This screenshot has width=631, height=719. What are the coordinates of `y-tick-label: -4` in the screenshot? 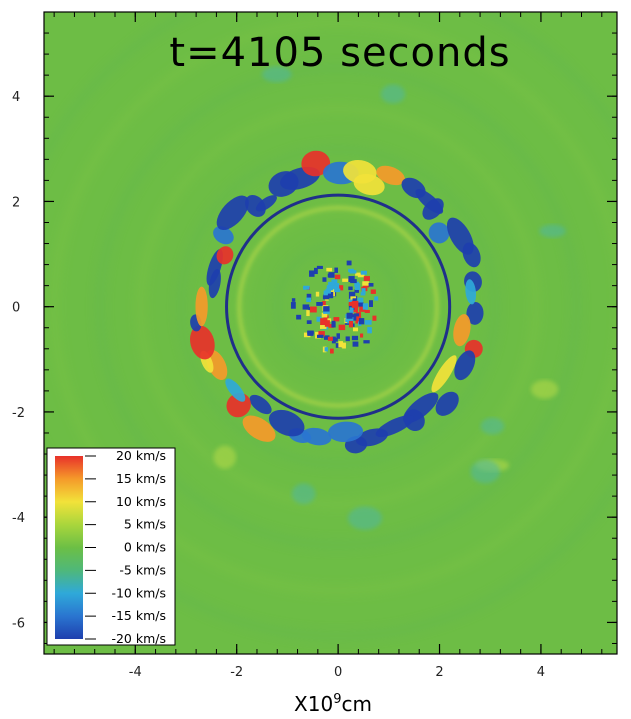 It's located at (18, 518).